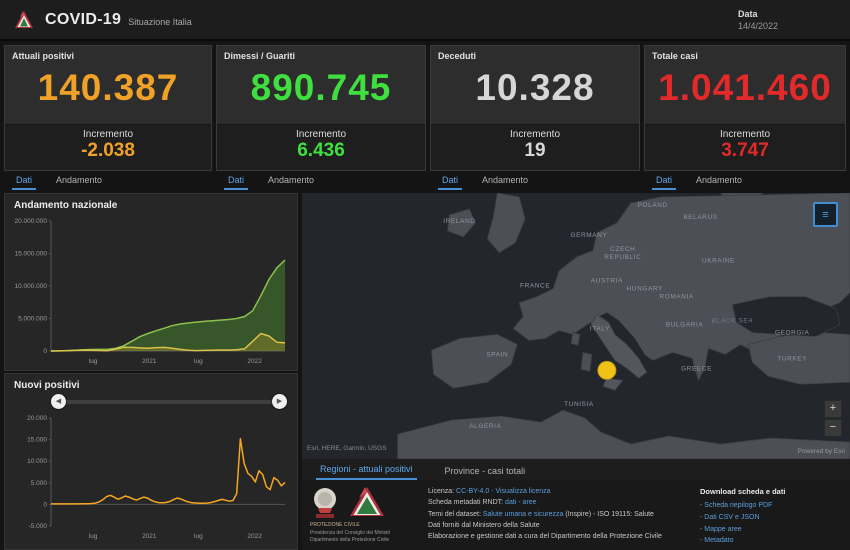  Describe the element at coordinates (564, 491) in the screenshot. I see `license-line: Licenza: CC-BY-4.0 - Visualizza licenza` at that location.